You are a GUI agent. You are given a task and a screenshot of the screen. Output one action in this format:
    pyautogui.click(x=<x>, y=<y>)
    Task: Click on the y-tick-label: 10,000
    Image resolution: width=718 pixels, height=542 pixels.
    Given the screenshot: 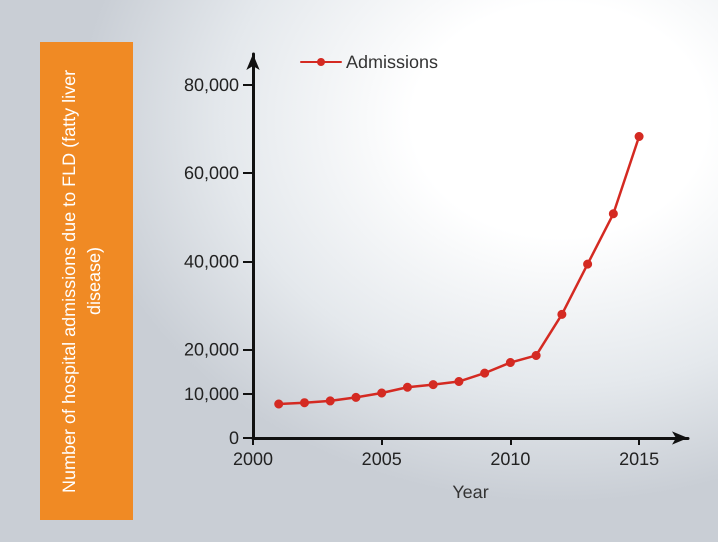 What is the action you would take?
    pyautogui.click(x=211, y=394)
    